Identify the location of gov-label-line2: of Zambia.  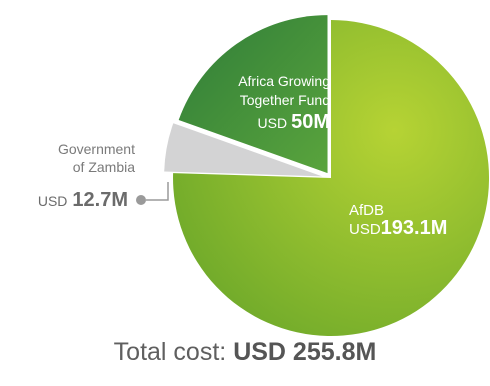
(104, 167).